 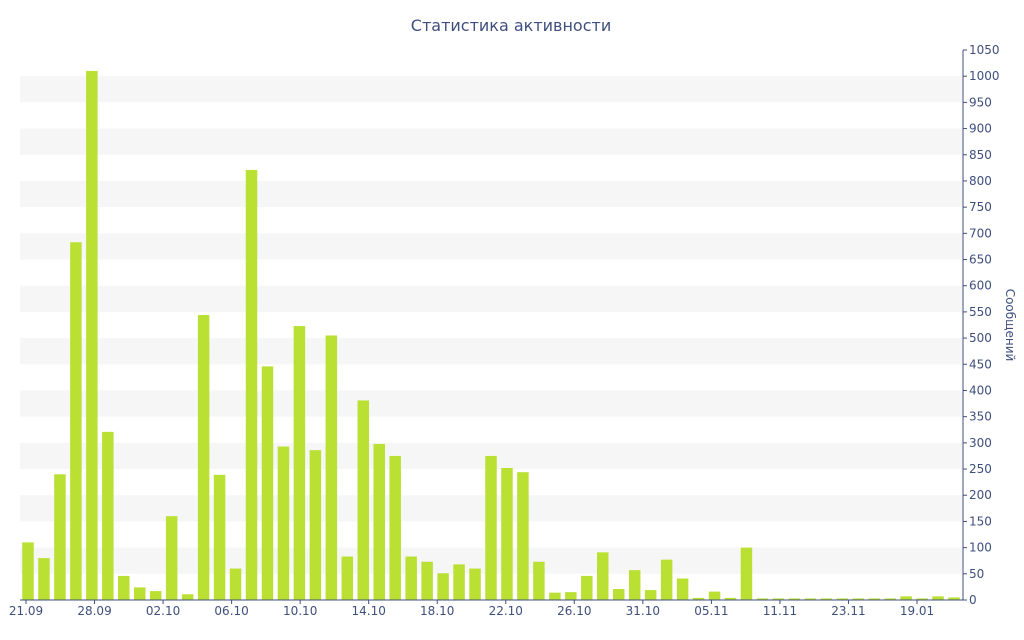 I want to click on y-tick-label: 400, so click(x=980, y=390).